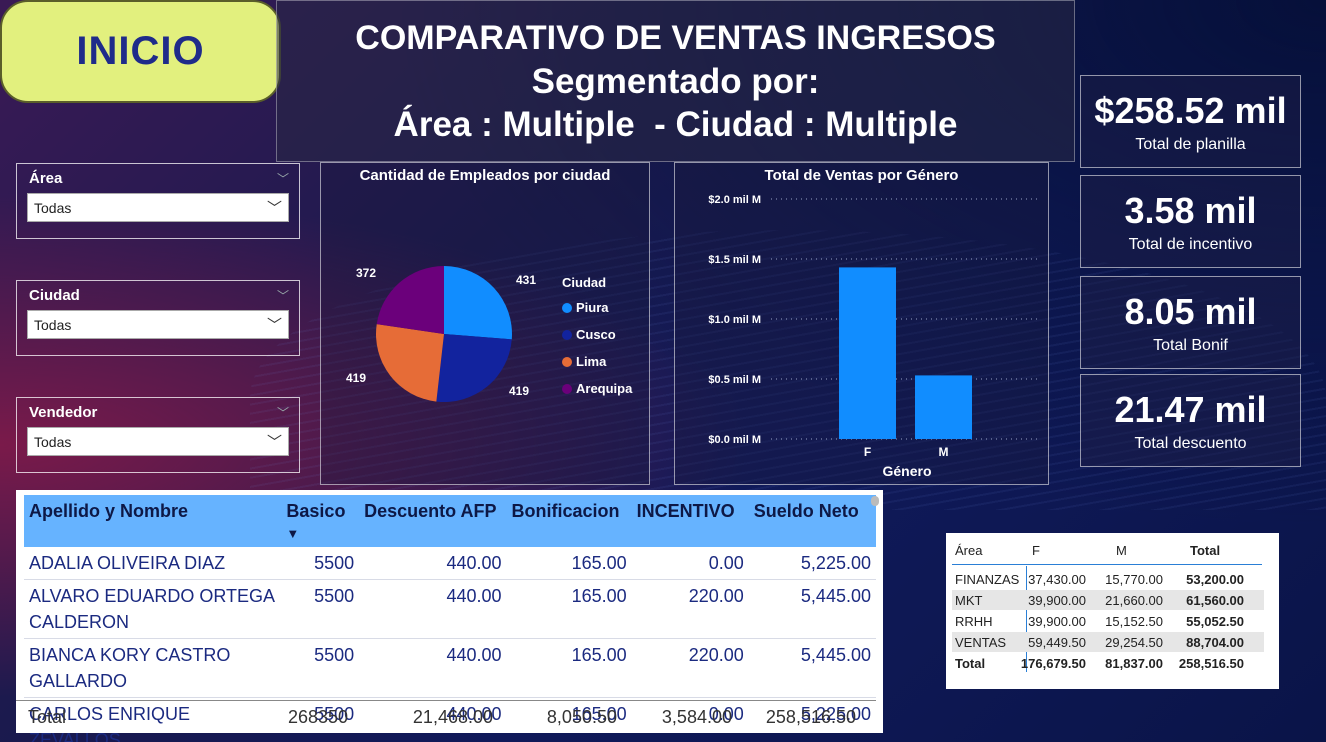  I want to click on table-scrollbar, so click(875, 501).